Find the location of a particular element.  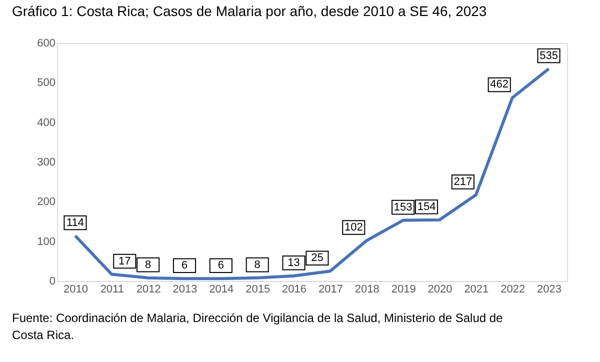

y-tick-label: 300 is located at coordinates (46, 162).